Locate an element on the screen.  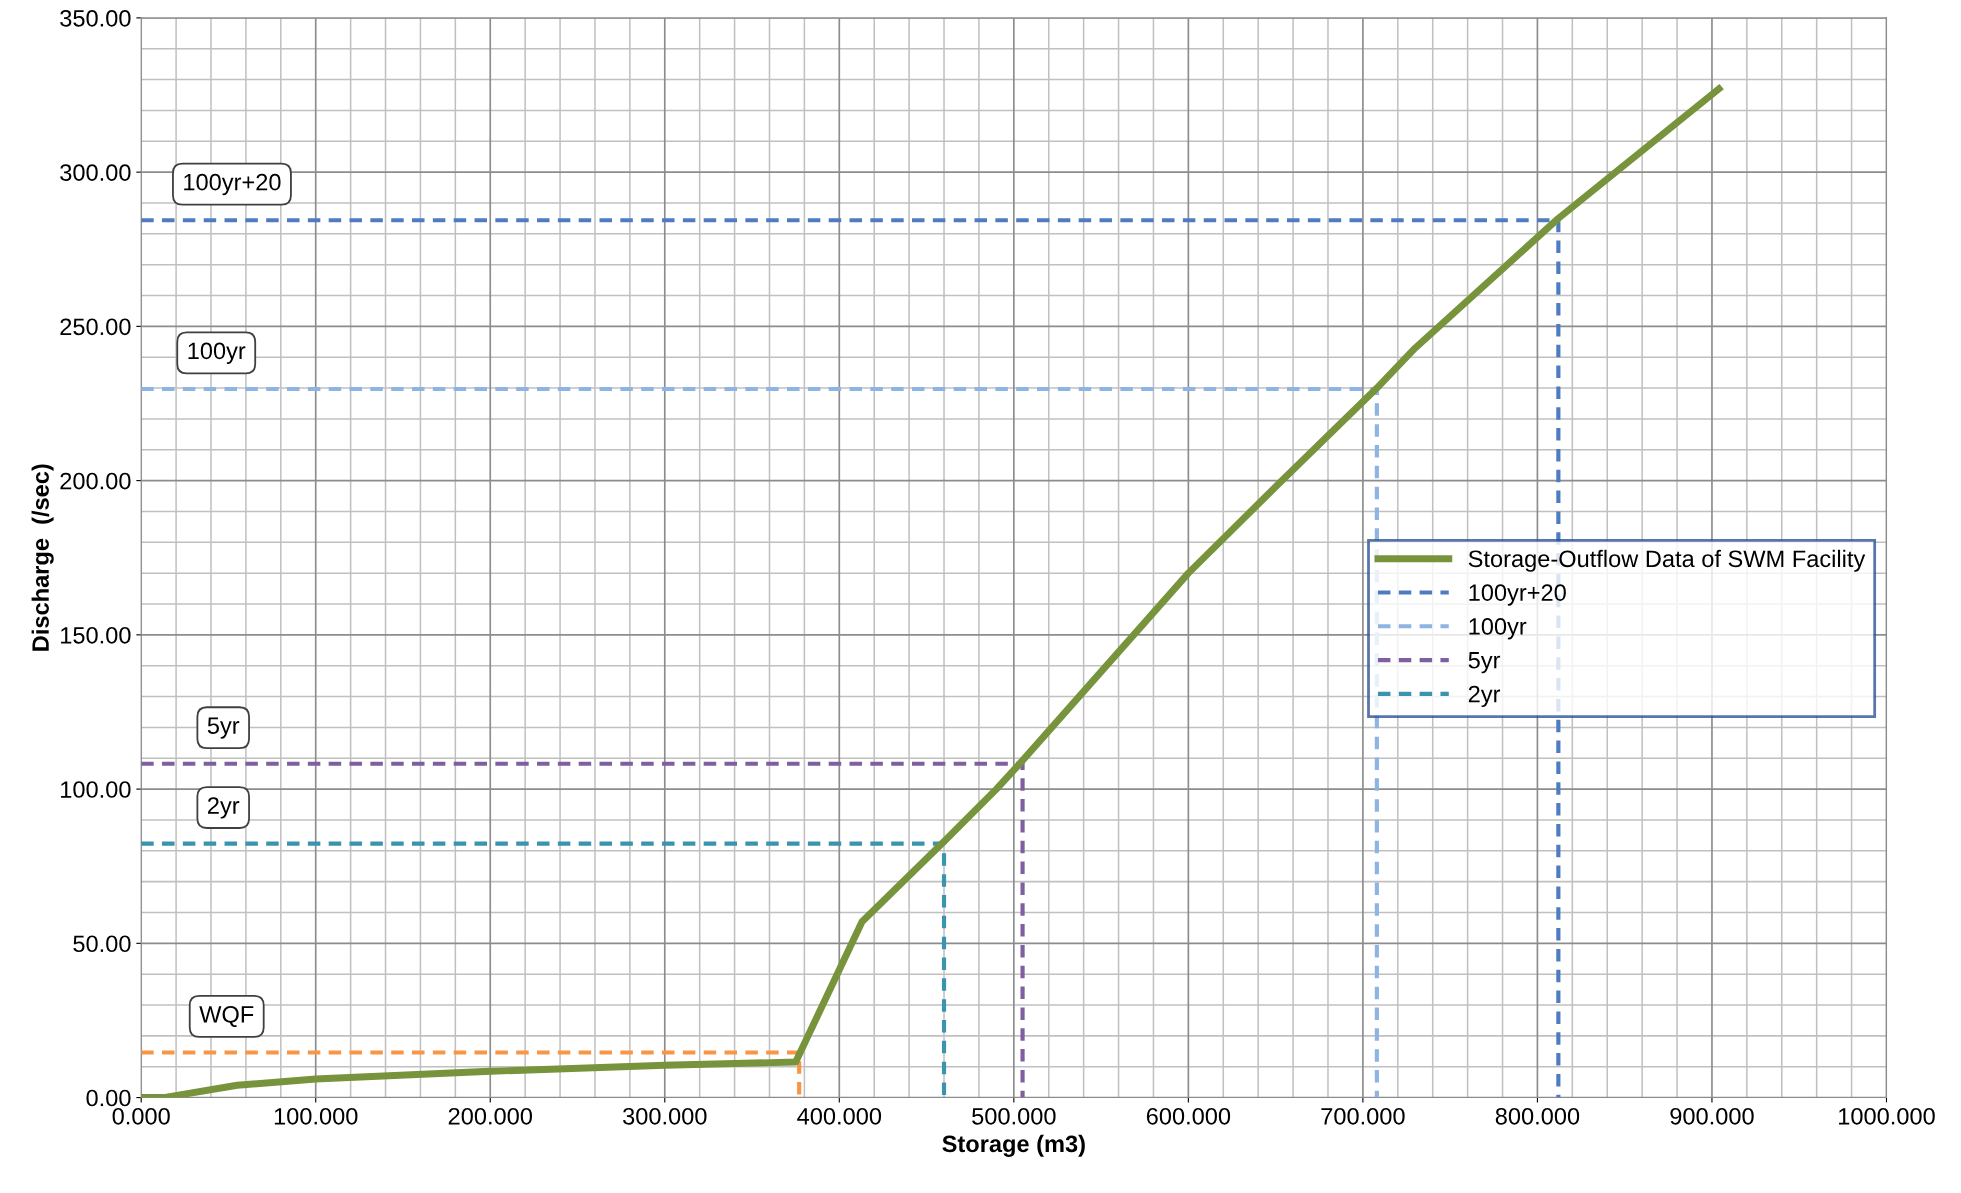
x-tick-label: 200.000 is located at coordinates (490, 1116).